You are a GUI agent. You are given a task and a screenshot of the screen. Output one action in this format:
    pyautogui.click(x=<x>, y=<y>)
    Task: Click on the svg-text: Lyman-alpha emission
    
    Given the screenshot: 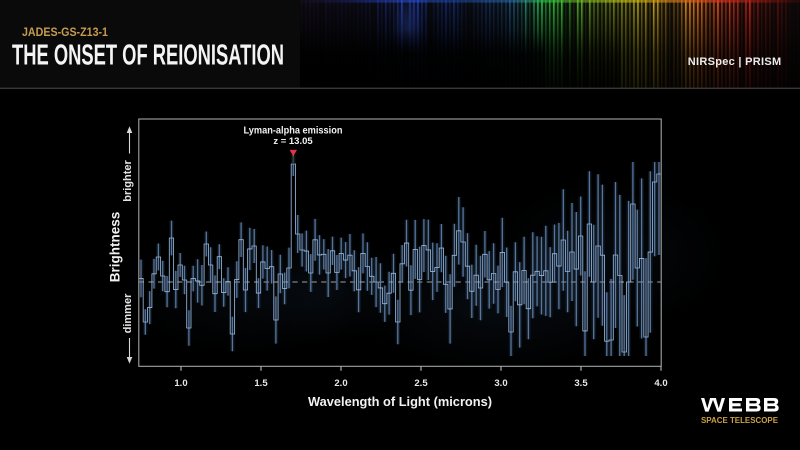 What is the action you would take?
    pyautogui.click(x=293, y=131)
    